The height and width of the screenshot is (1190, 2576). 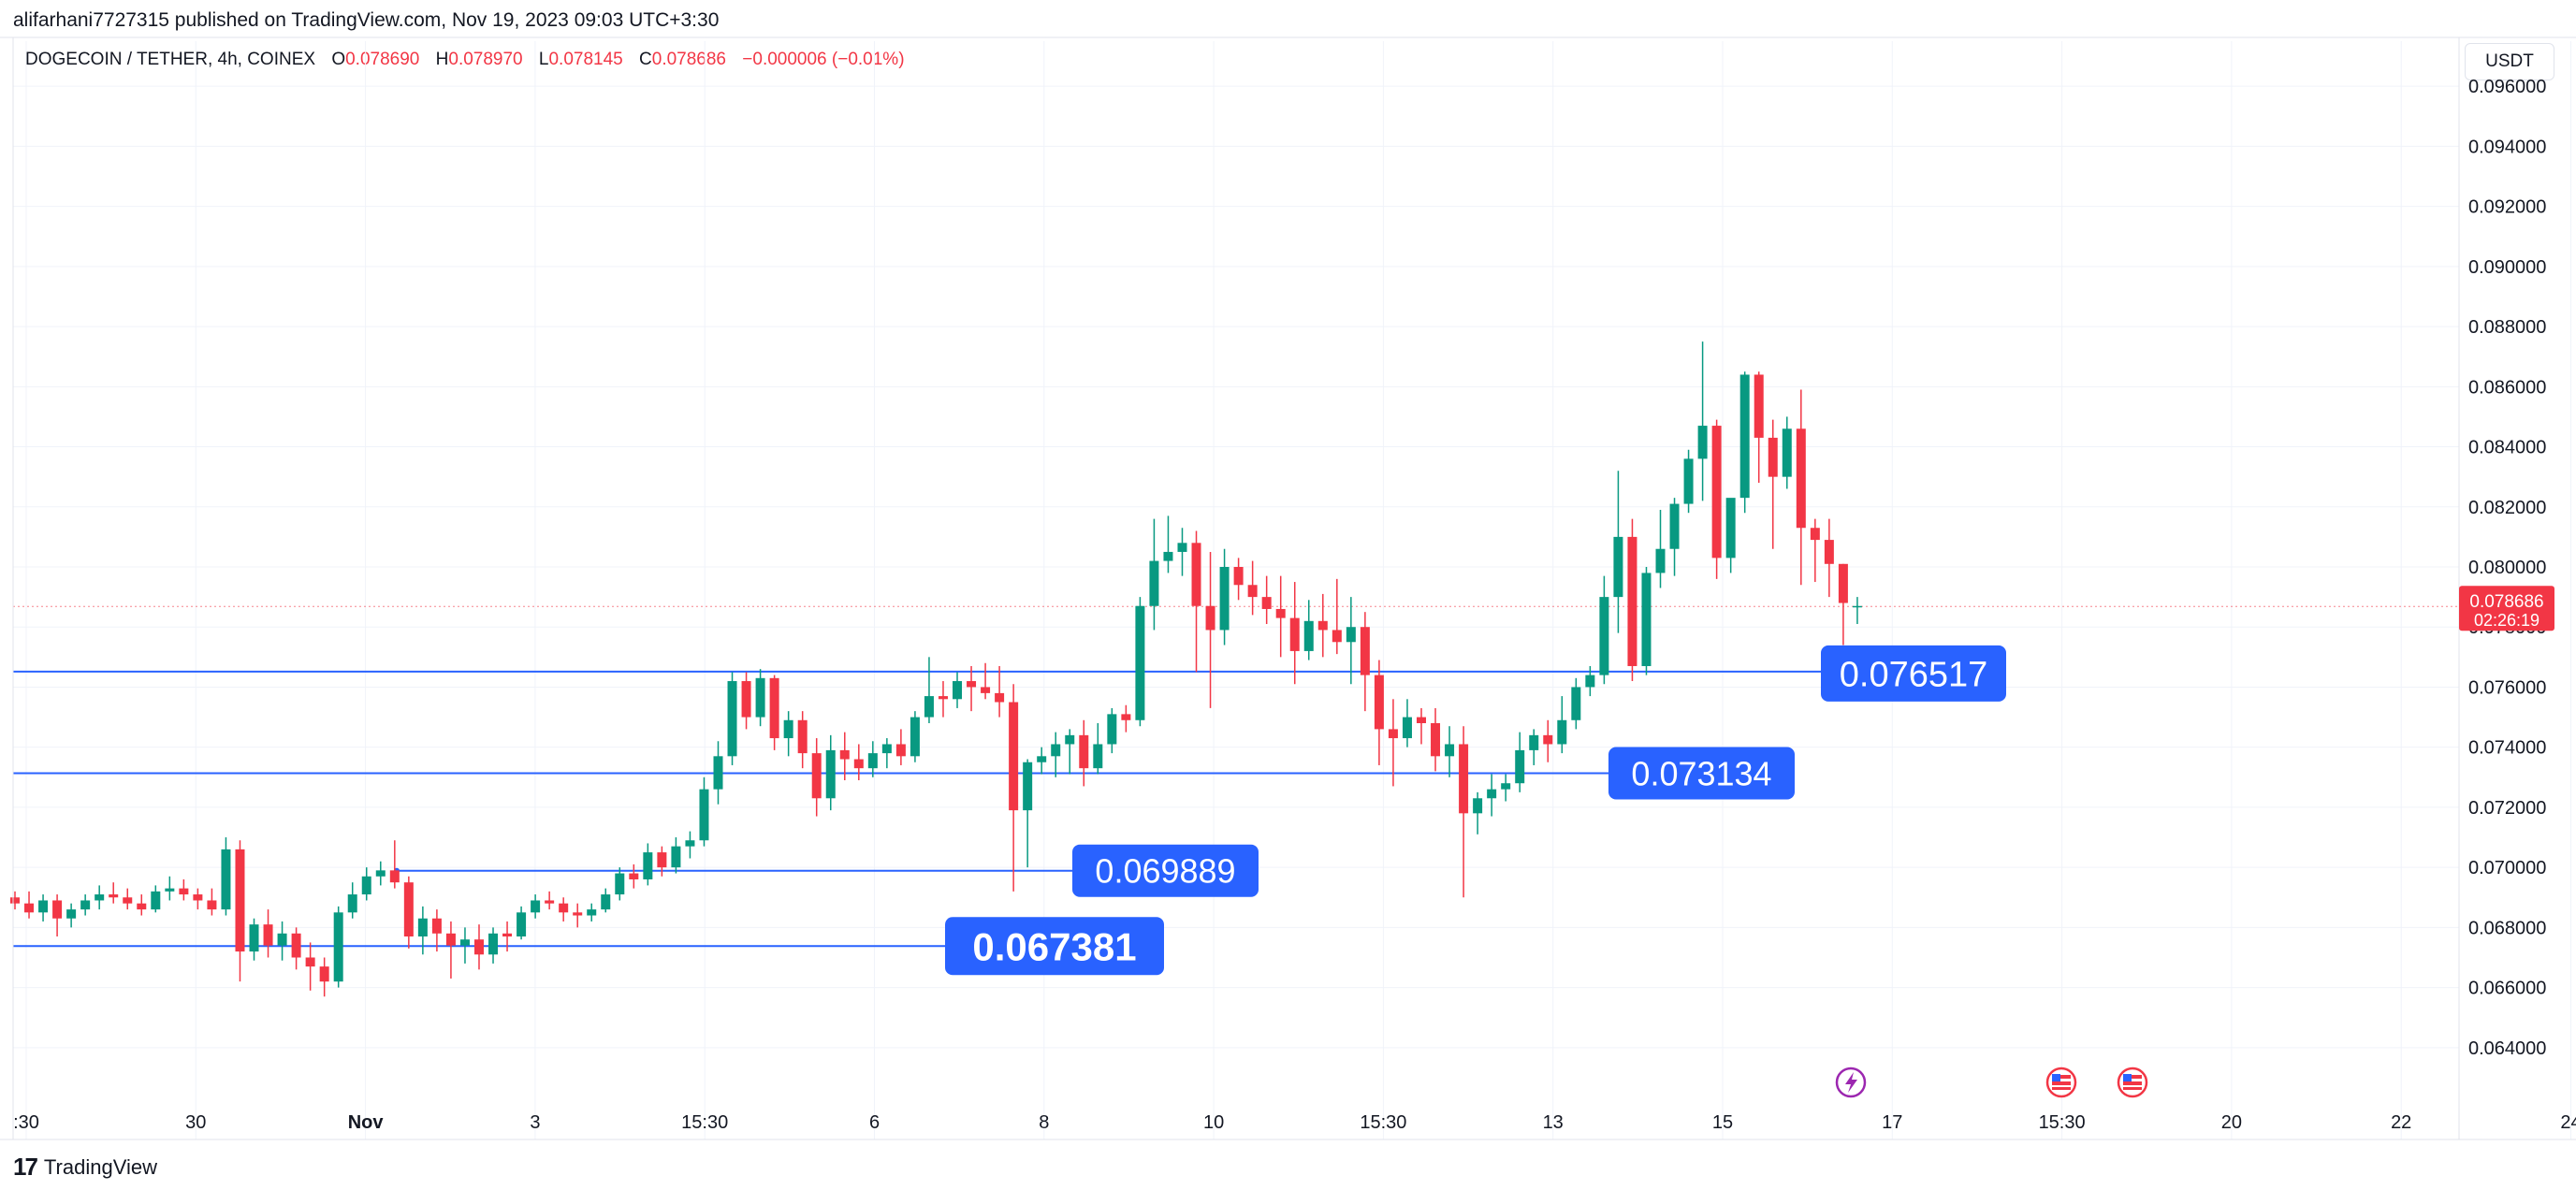 What do you see at coordinates (25, 1167) in the screenshot?
I see `tradingview-logo-icon: 17` at bounding box center [25, 1167].